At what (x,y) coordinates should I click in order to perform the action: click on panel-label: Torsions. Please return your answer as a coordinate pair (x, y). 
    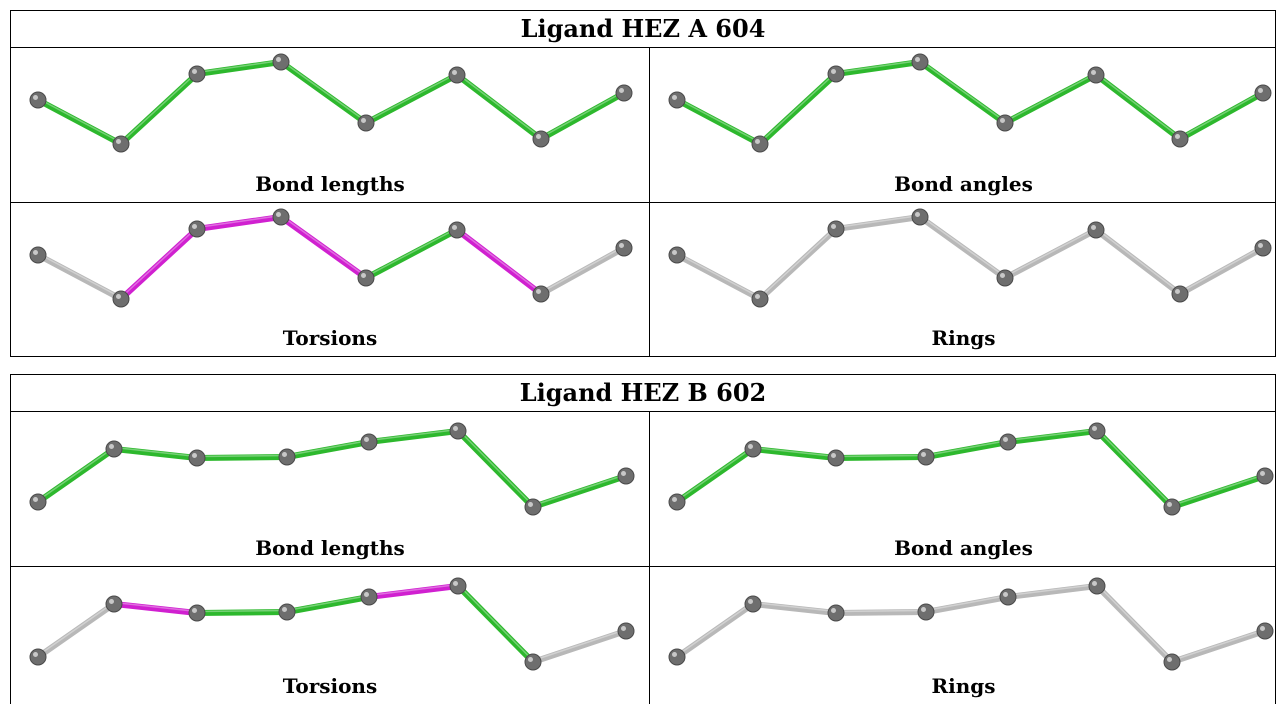
    Looking at the image, I should click on (330, 686).